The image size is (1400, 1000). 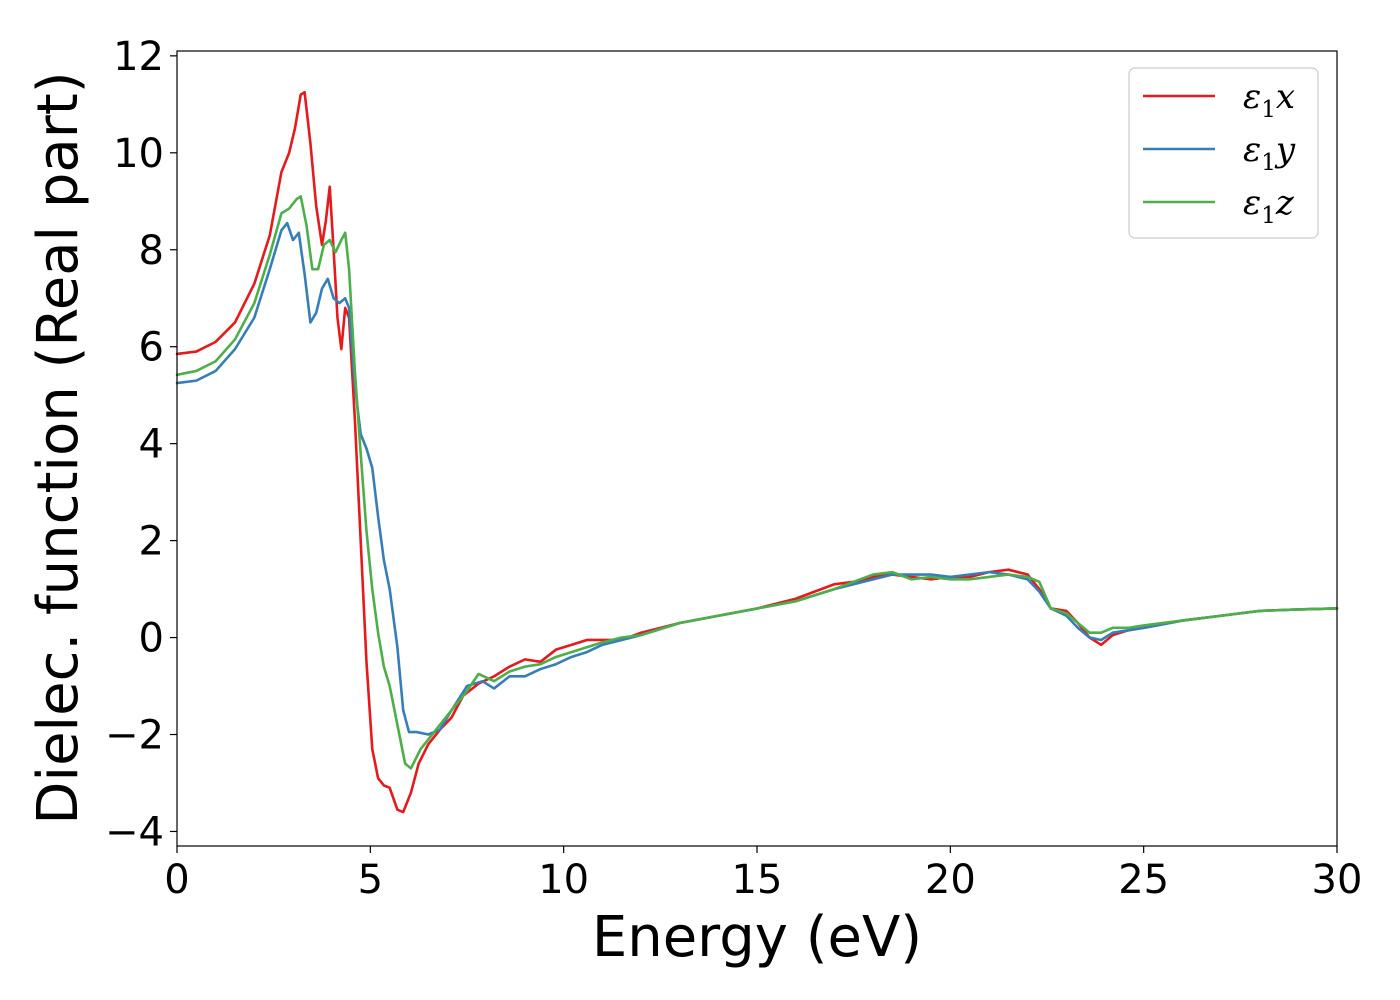 I want to click on y-tick-label: −2, so click(x=134, y=736).